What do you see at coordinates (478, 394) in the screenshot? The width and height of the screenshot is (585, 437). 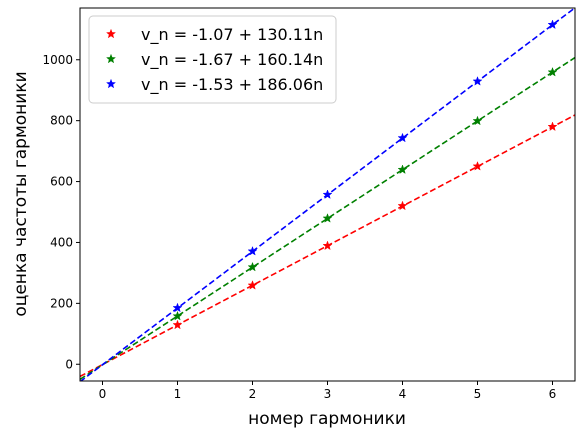 I see `x-tick-label: 5` at bounding box center [478, 394].